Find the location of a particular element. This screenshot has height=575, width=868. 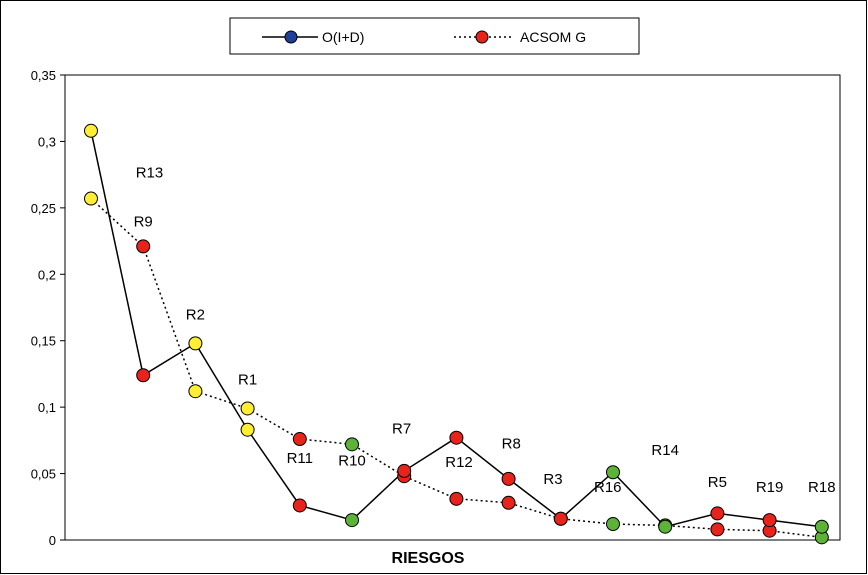

point-label-r16: R16 is located at coordinates (608, 487).